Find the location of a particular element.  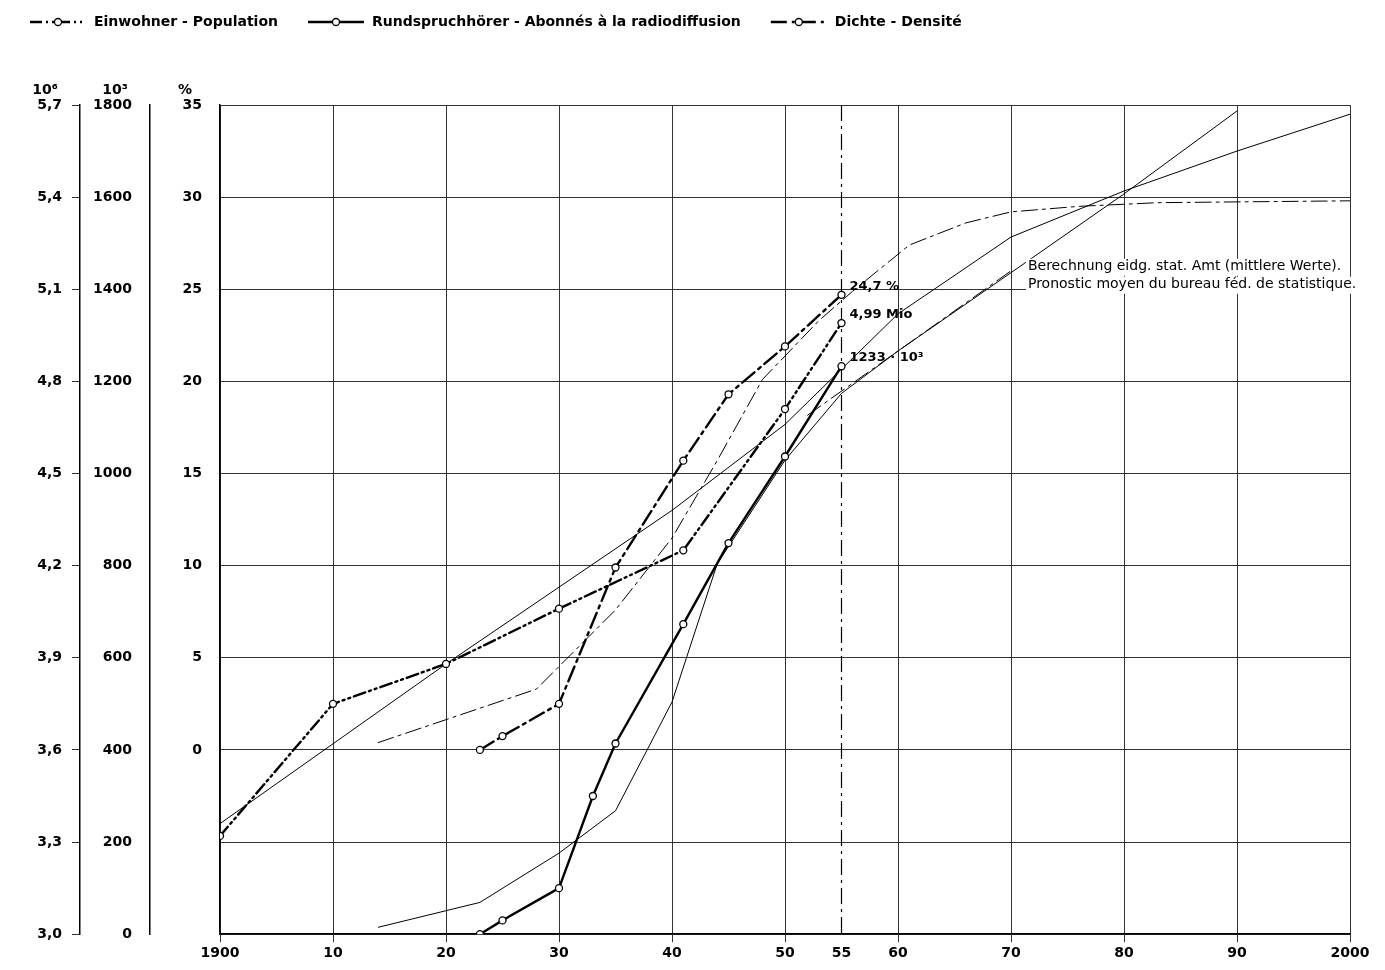

y3-tick-label: 10 is located at coordinates (192, 564).